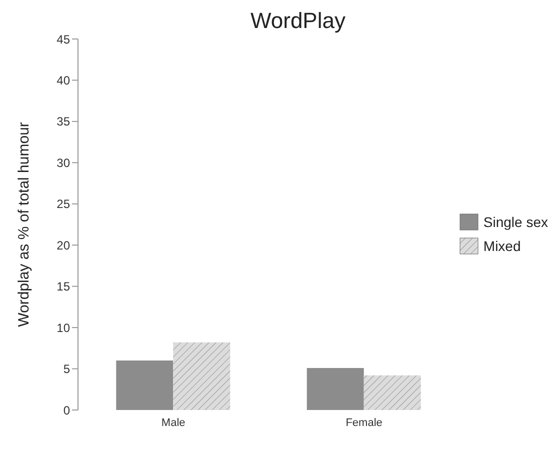  Describe the element at coordinates (66, 369) in the screenshot. I see `y-tick-label: 5` at that location.